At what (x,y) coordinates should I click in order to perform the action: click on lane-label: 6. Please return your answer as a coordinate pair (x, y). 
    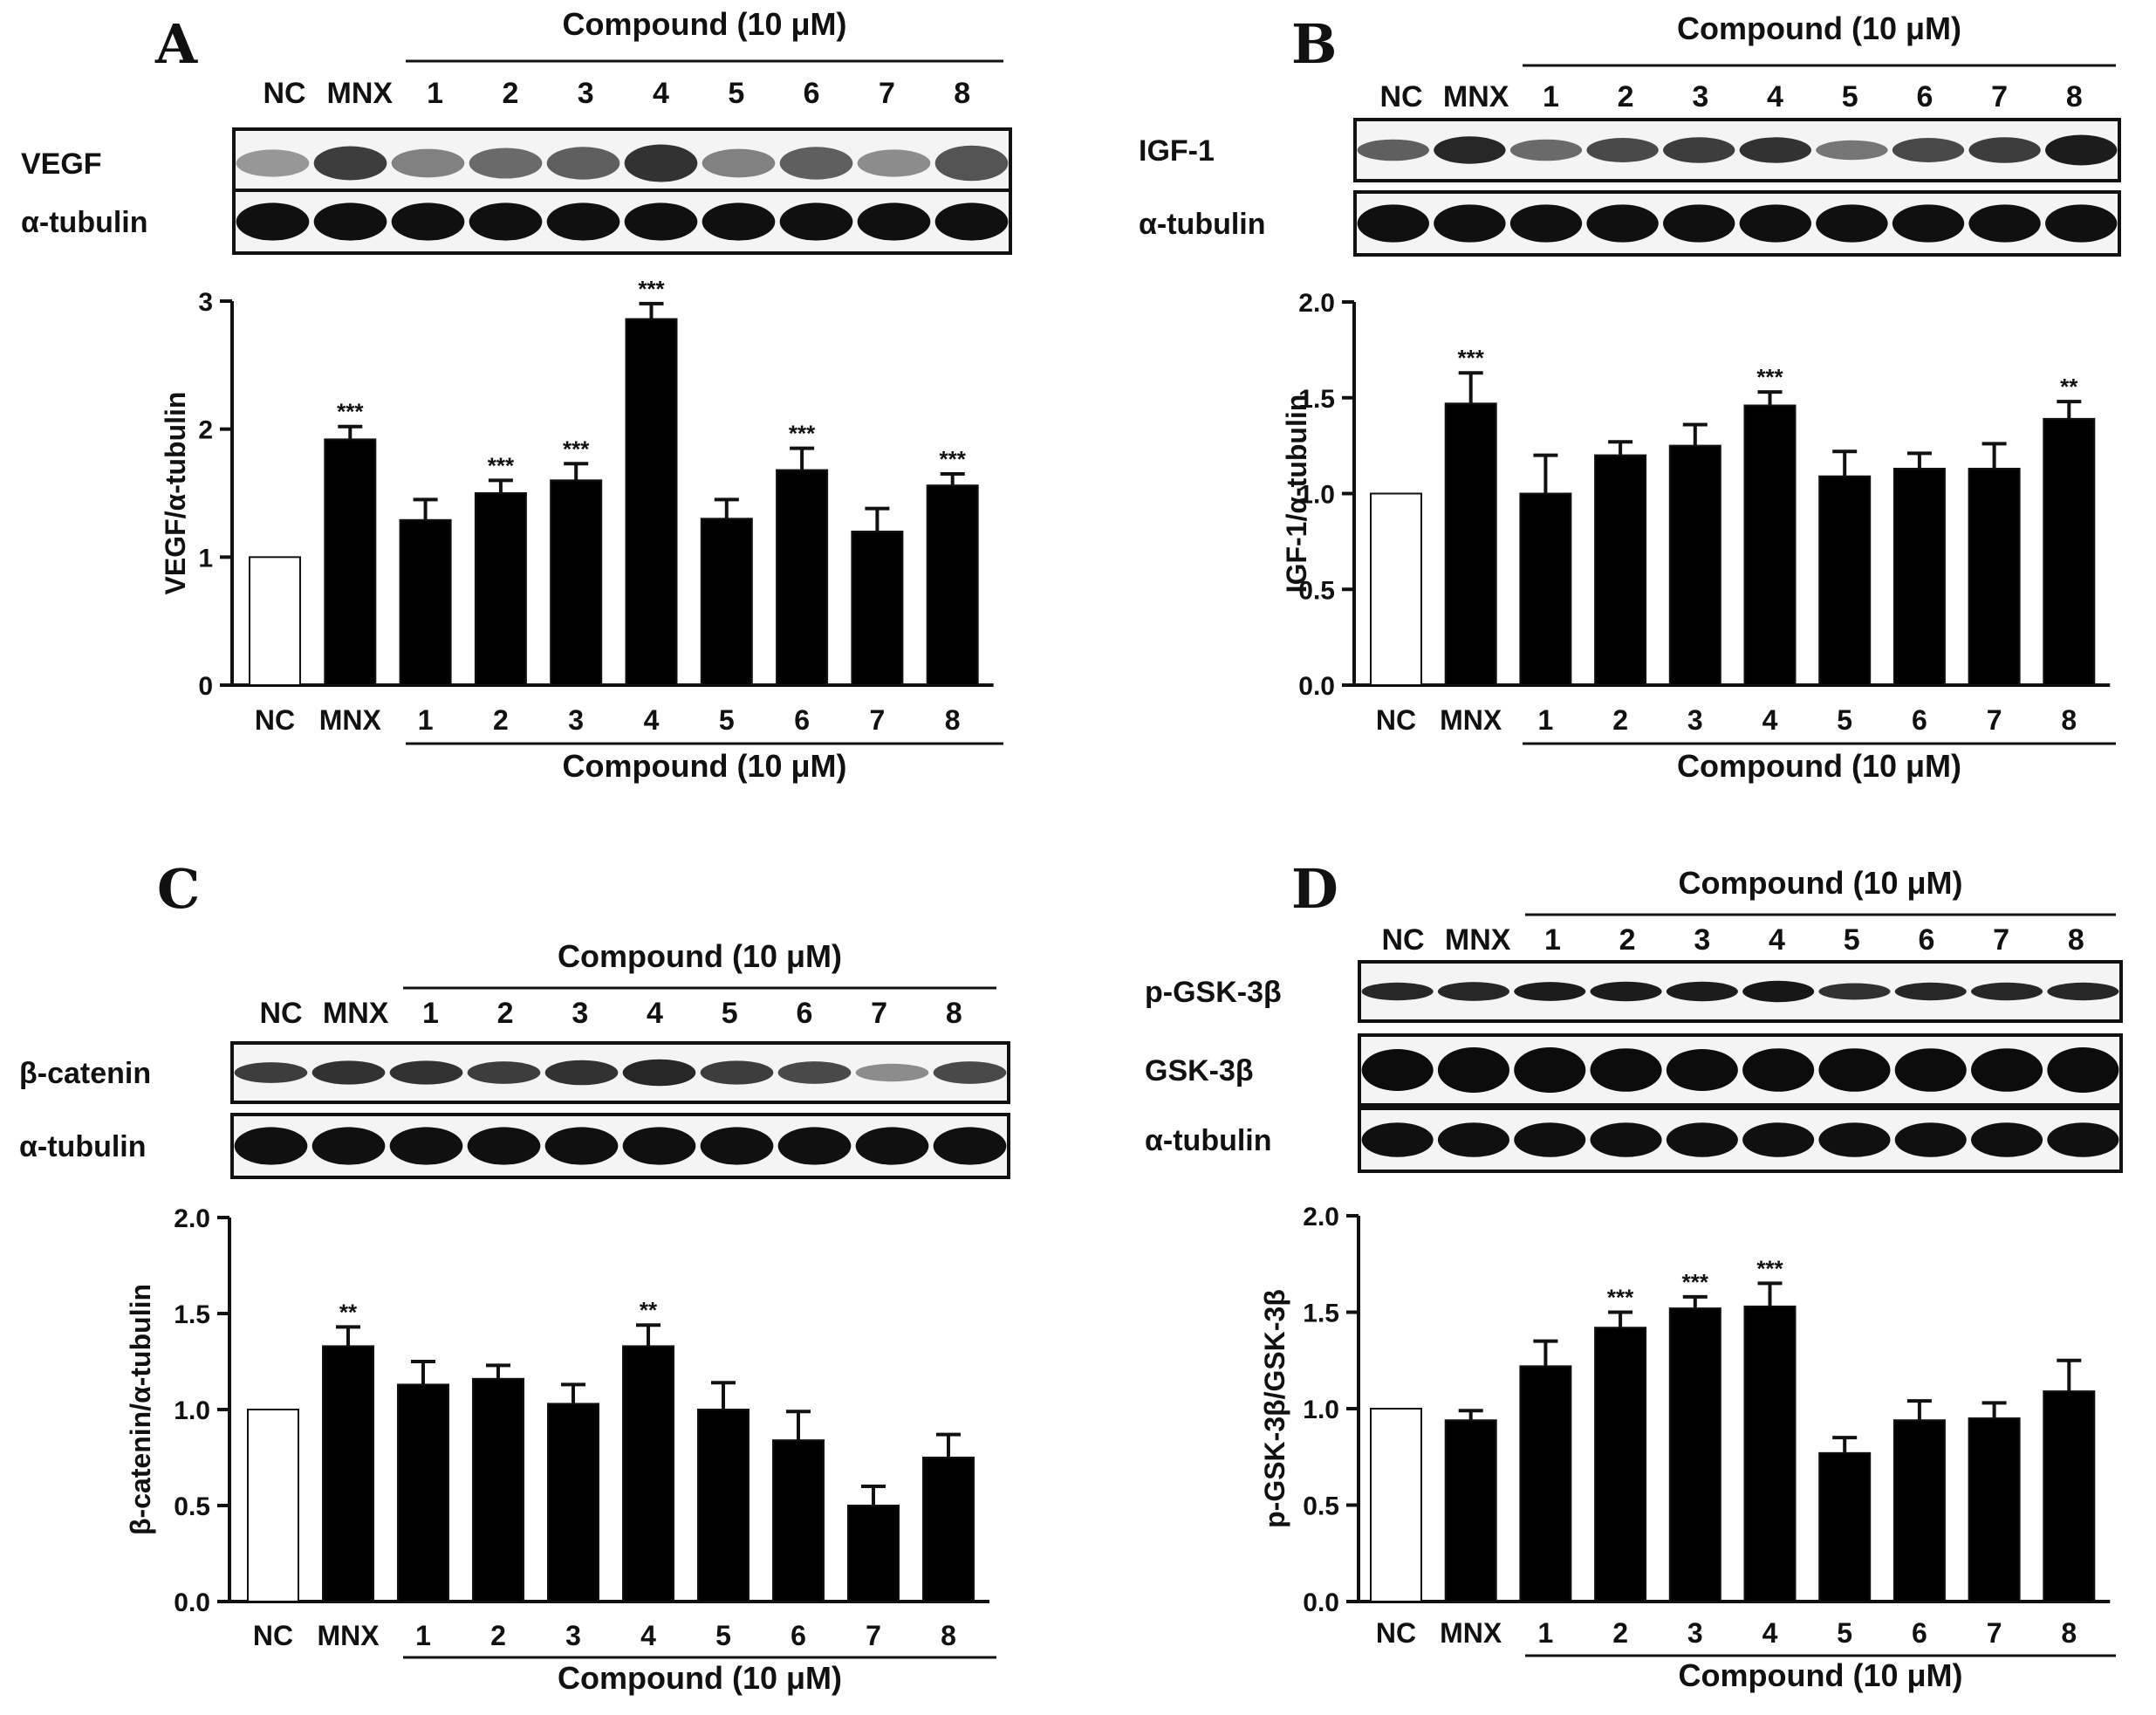
    Looking at the image, I should click on (804, 1013).